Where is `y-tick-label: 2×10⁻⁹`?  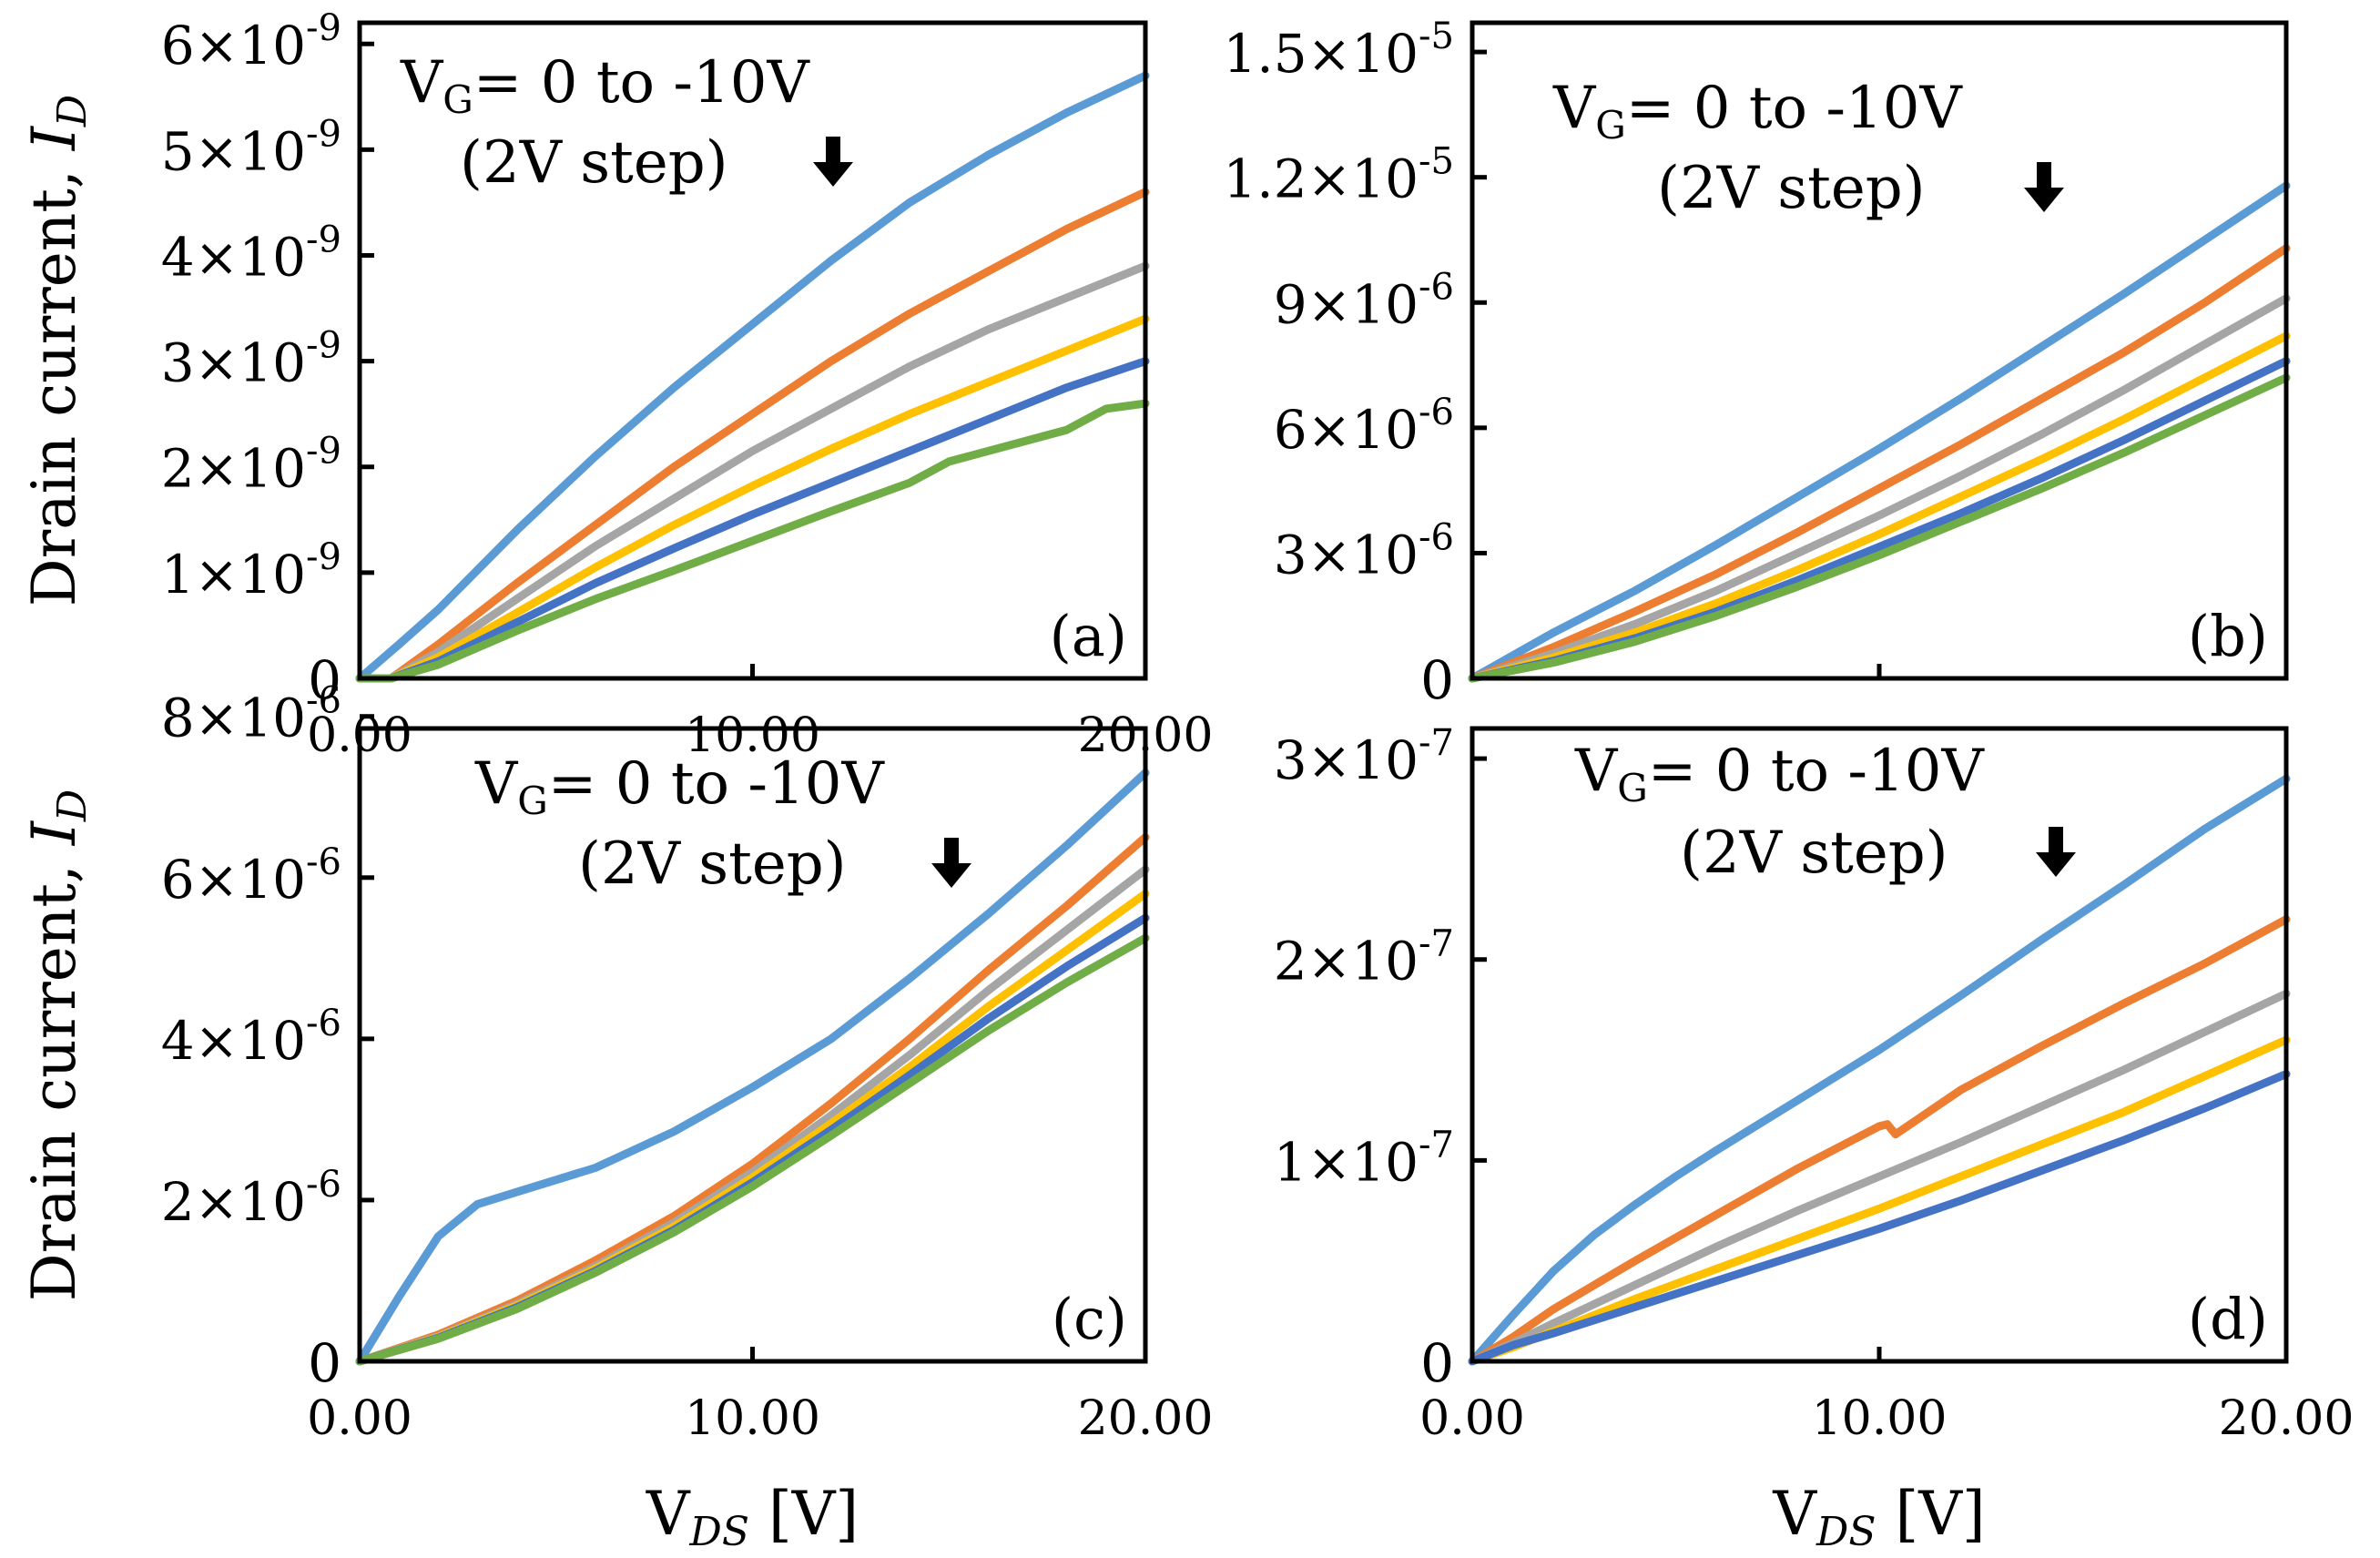
y-tick-label: 2×10⁻⁹ is located at coordinates (251, 465).